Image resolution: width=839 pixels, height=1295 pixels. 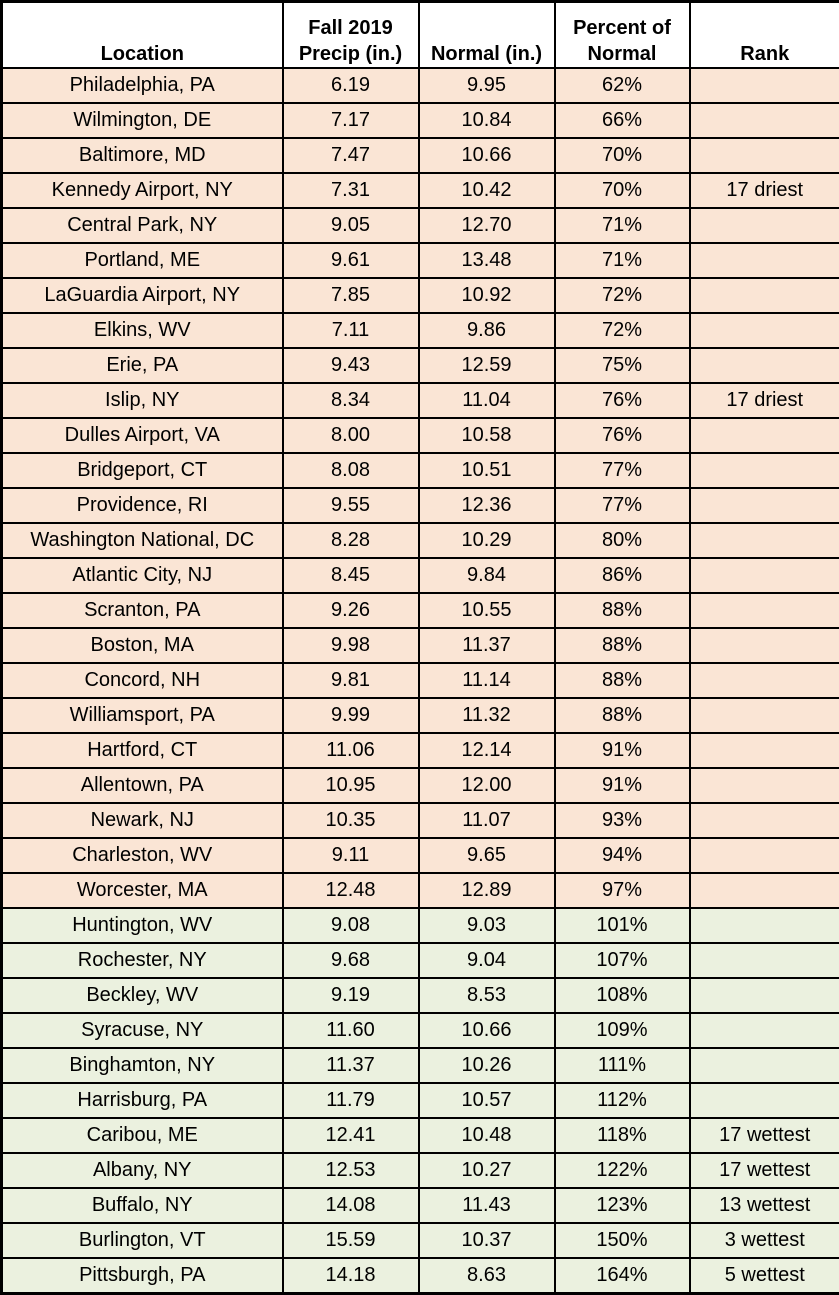 I want to click on cell-normal: 12.70, so click(x=487, y=225).